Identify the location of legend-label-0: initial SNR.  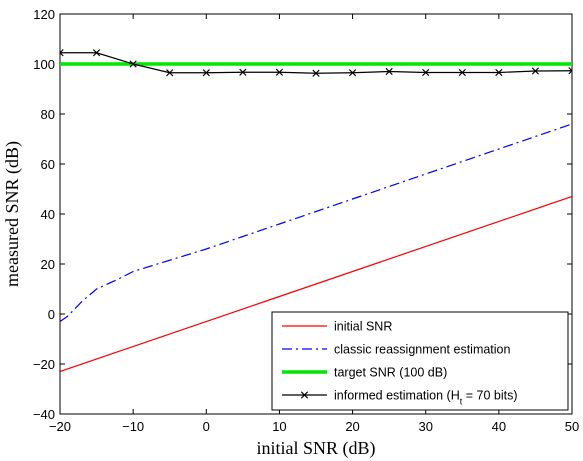
(363, 327).